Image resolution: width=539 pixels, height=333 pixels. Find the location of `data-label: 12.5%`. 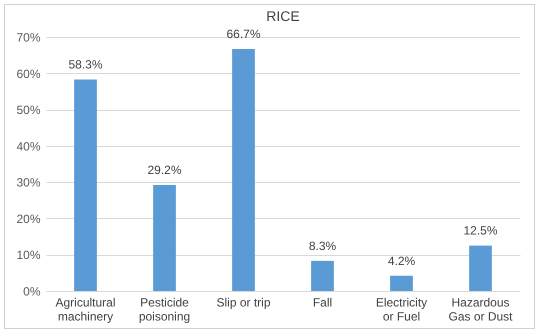

data-label: 12.5% is located at coordinates (480, 231).